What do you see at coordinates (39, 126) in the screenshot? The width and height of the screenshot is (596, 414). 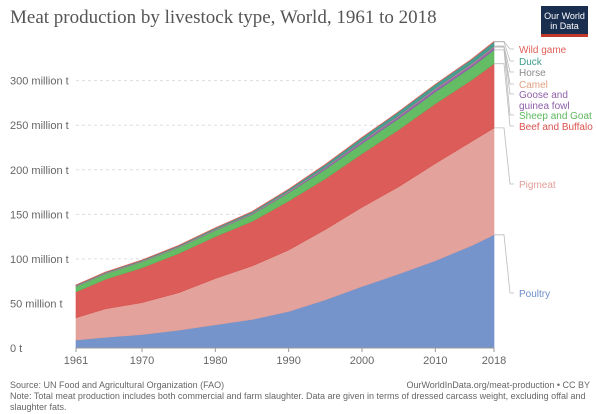 I see `y-tick-label: 250 million t` at bounding box center [39, 126].